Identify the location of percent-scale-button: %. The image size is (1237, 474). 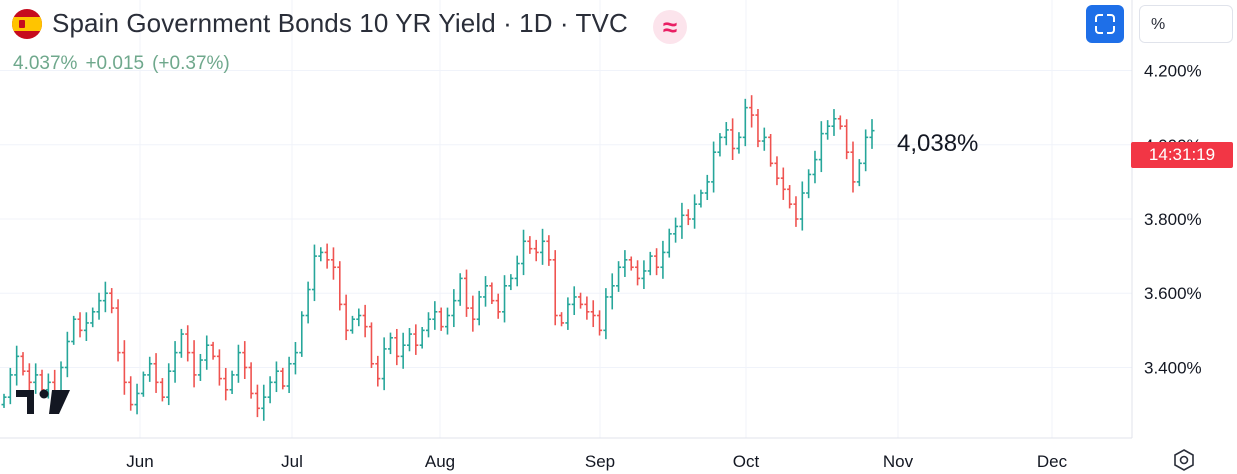
(1186, 24).